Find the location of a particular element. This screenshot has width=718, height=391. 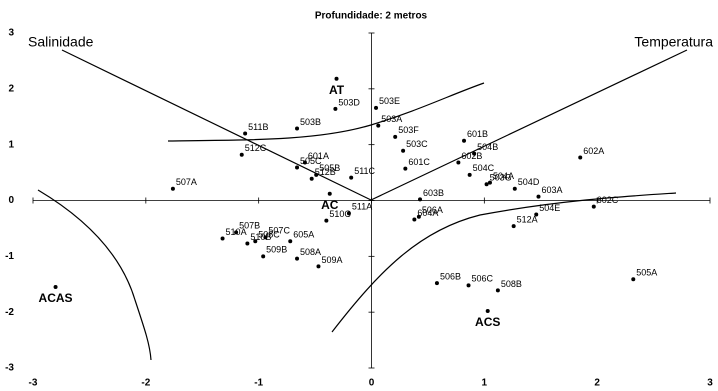

point-label: 506A is located at coordinates (432, 210).